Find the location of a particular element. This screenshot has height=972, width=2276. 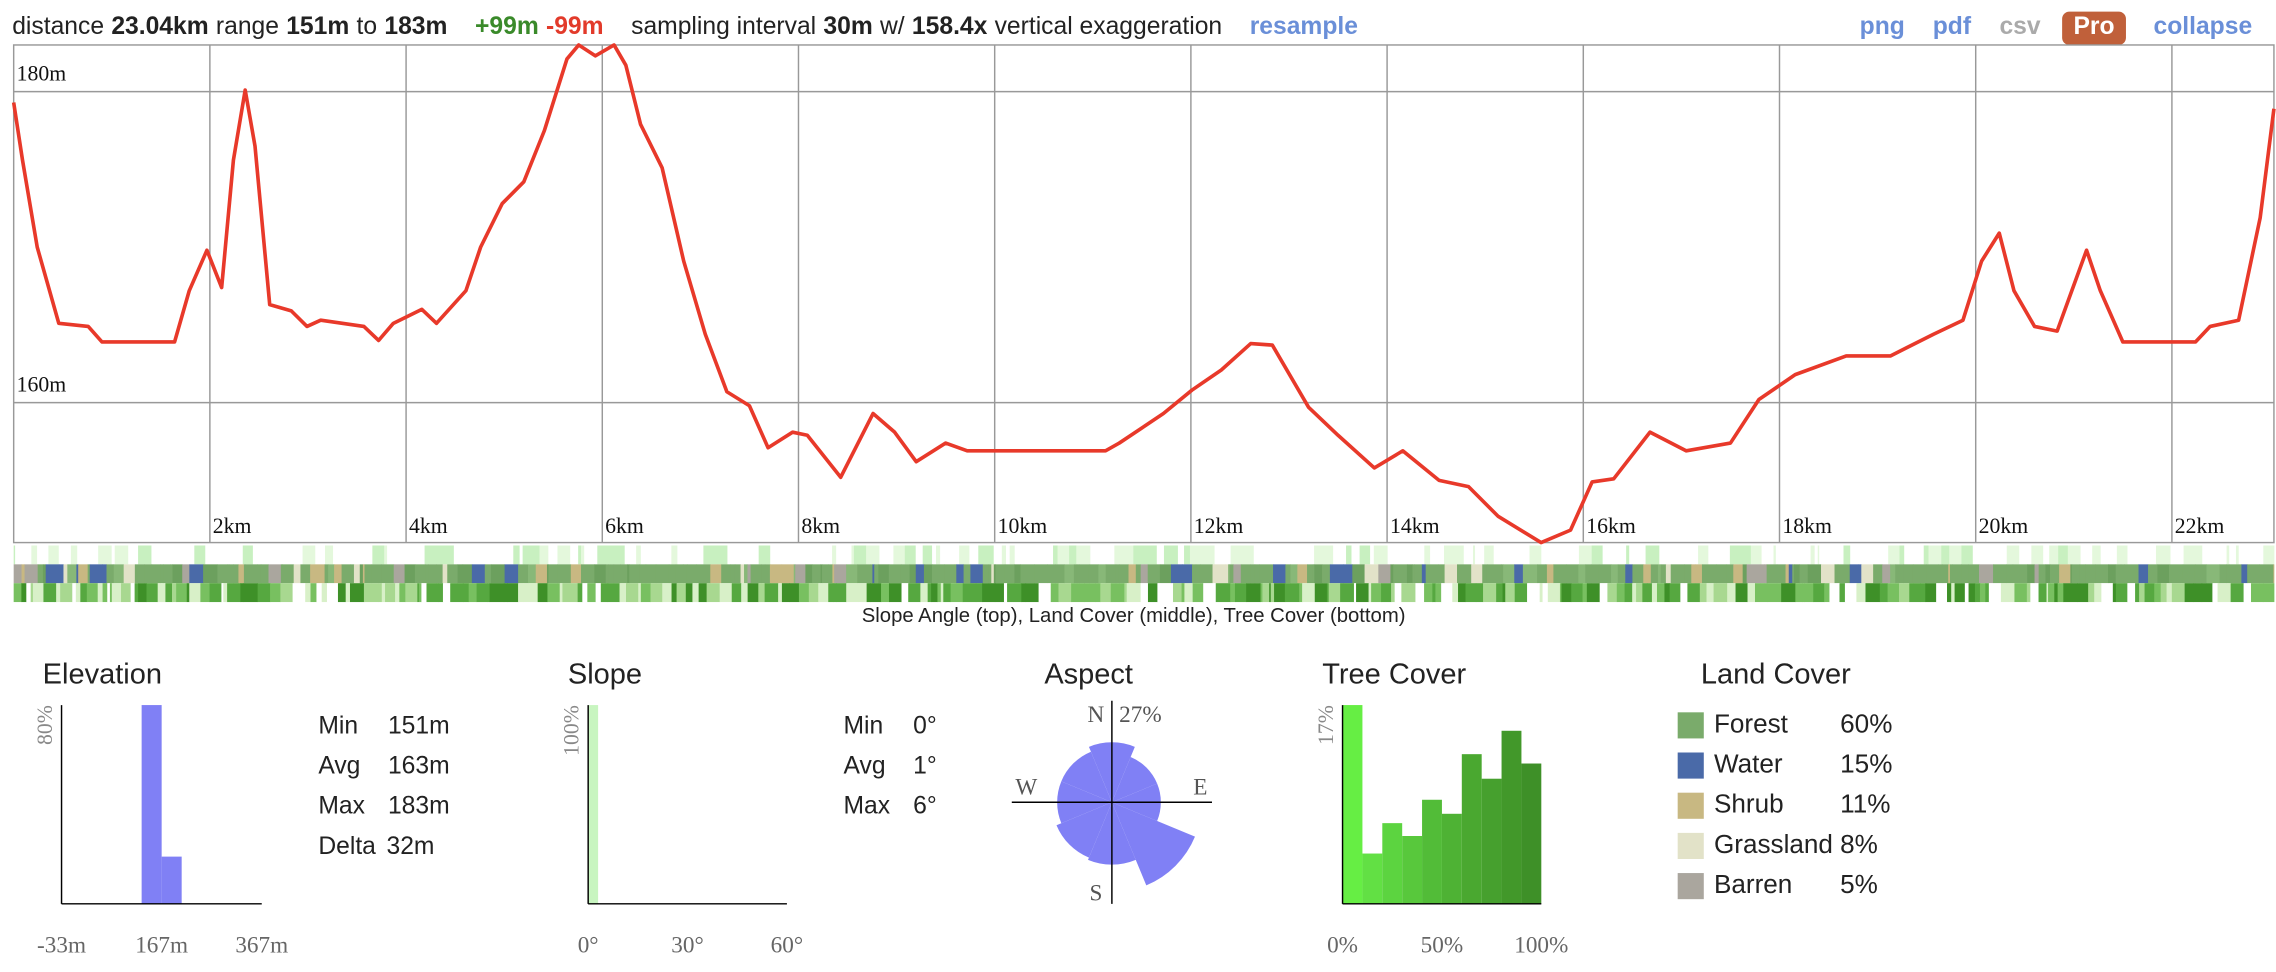

link-0: png is located at coordinates (1882, 26).